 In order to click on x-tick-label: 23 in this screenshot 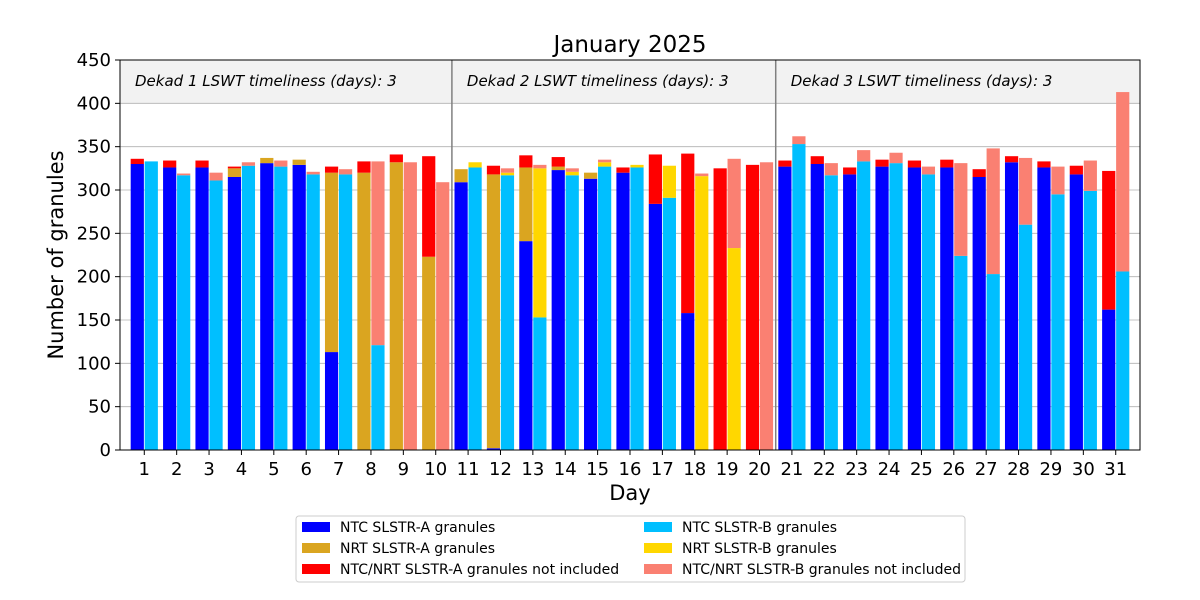, I will do `click(856, 469)`.